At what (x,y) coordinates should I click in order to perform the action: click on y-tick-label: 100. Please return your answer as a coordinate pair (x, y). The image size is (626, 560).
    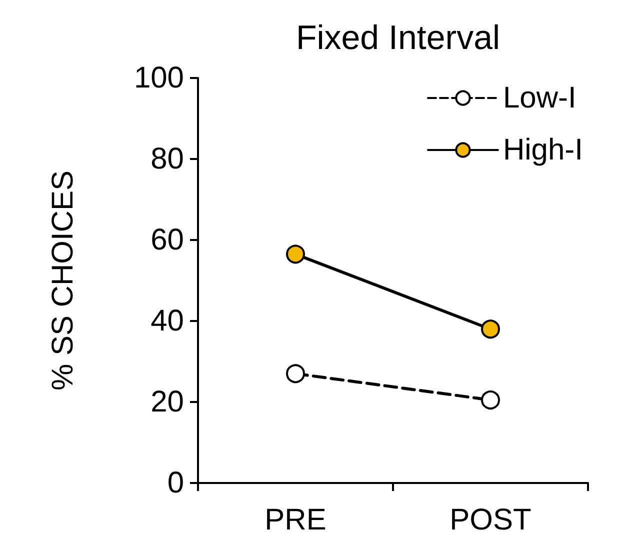
    Looking at the image, I should click on (159, 78).